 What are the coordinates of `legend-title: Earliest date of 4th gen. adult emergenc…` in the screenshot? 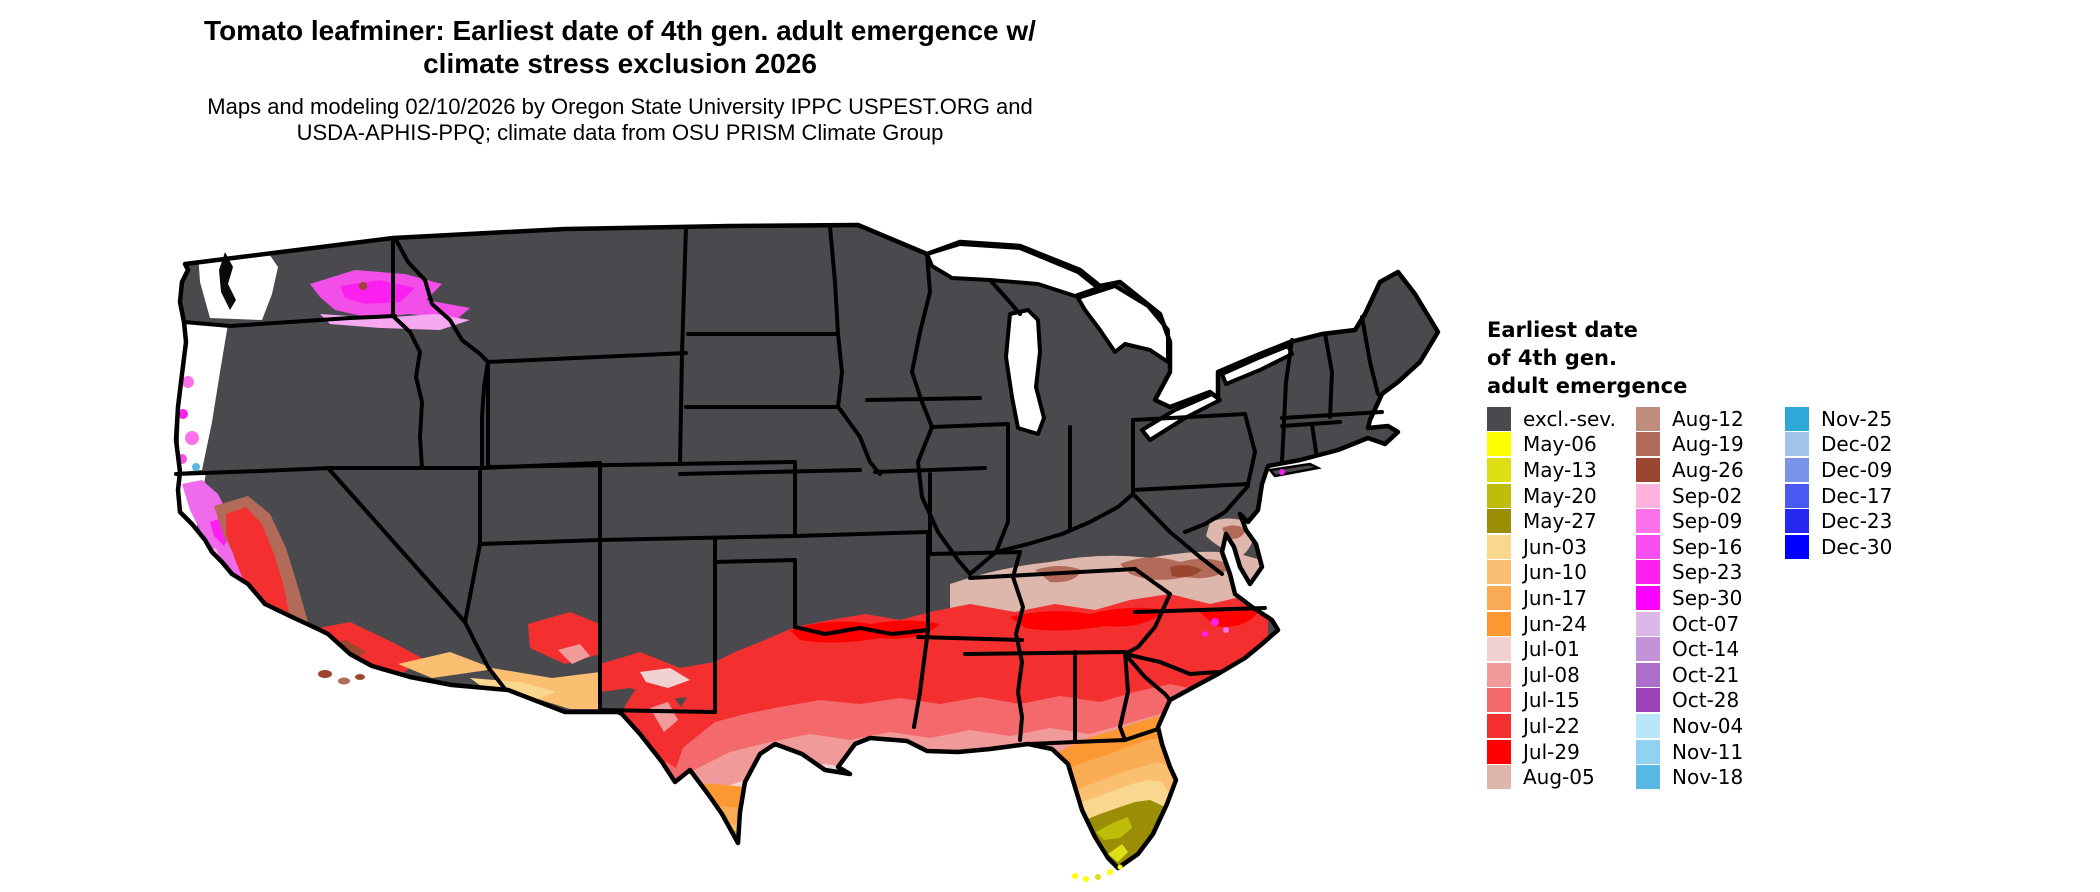 It's located at (1587, 358).